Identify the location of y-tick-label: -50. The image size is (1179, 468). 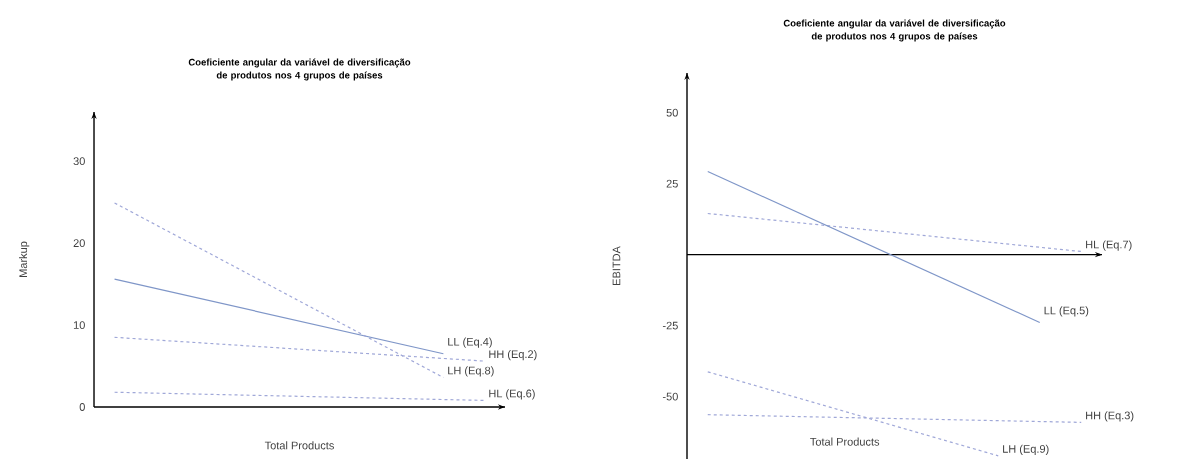
(670, 396).